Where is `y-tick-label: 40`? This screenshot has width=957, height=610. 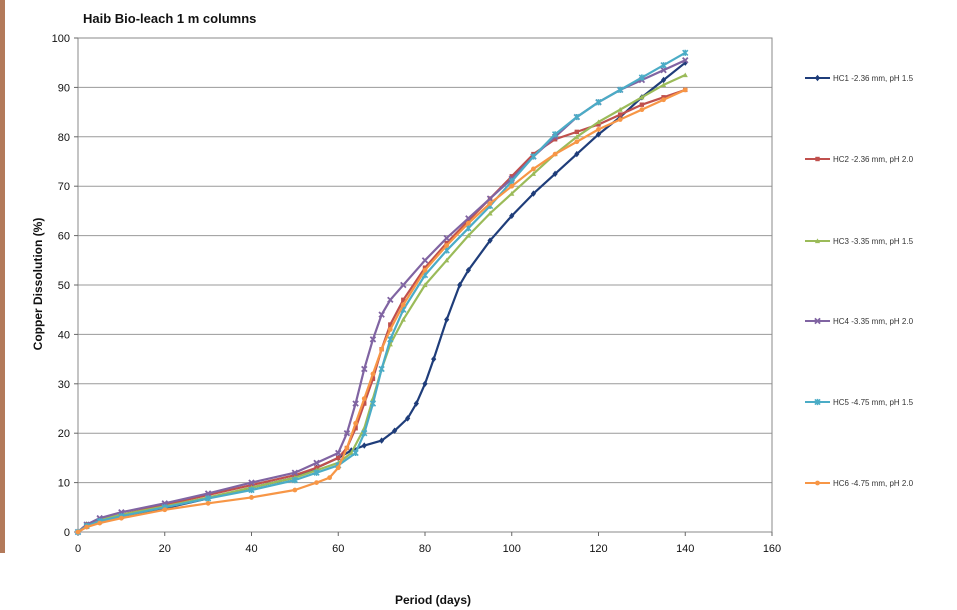
y-tick-label: 40 is located at coordinates (64, 335).